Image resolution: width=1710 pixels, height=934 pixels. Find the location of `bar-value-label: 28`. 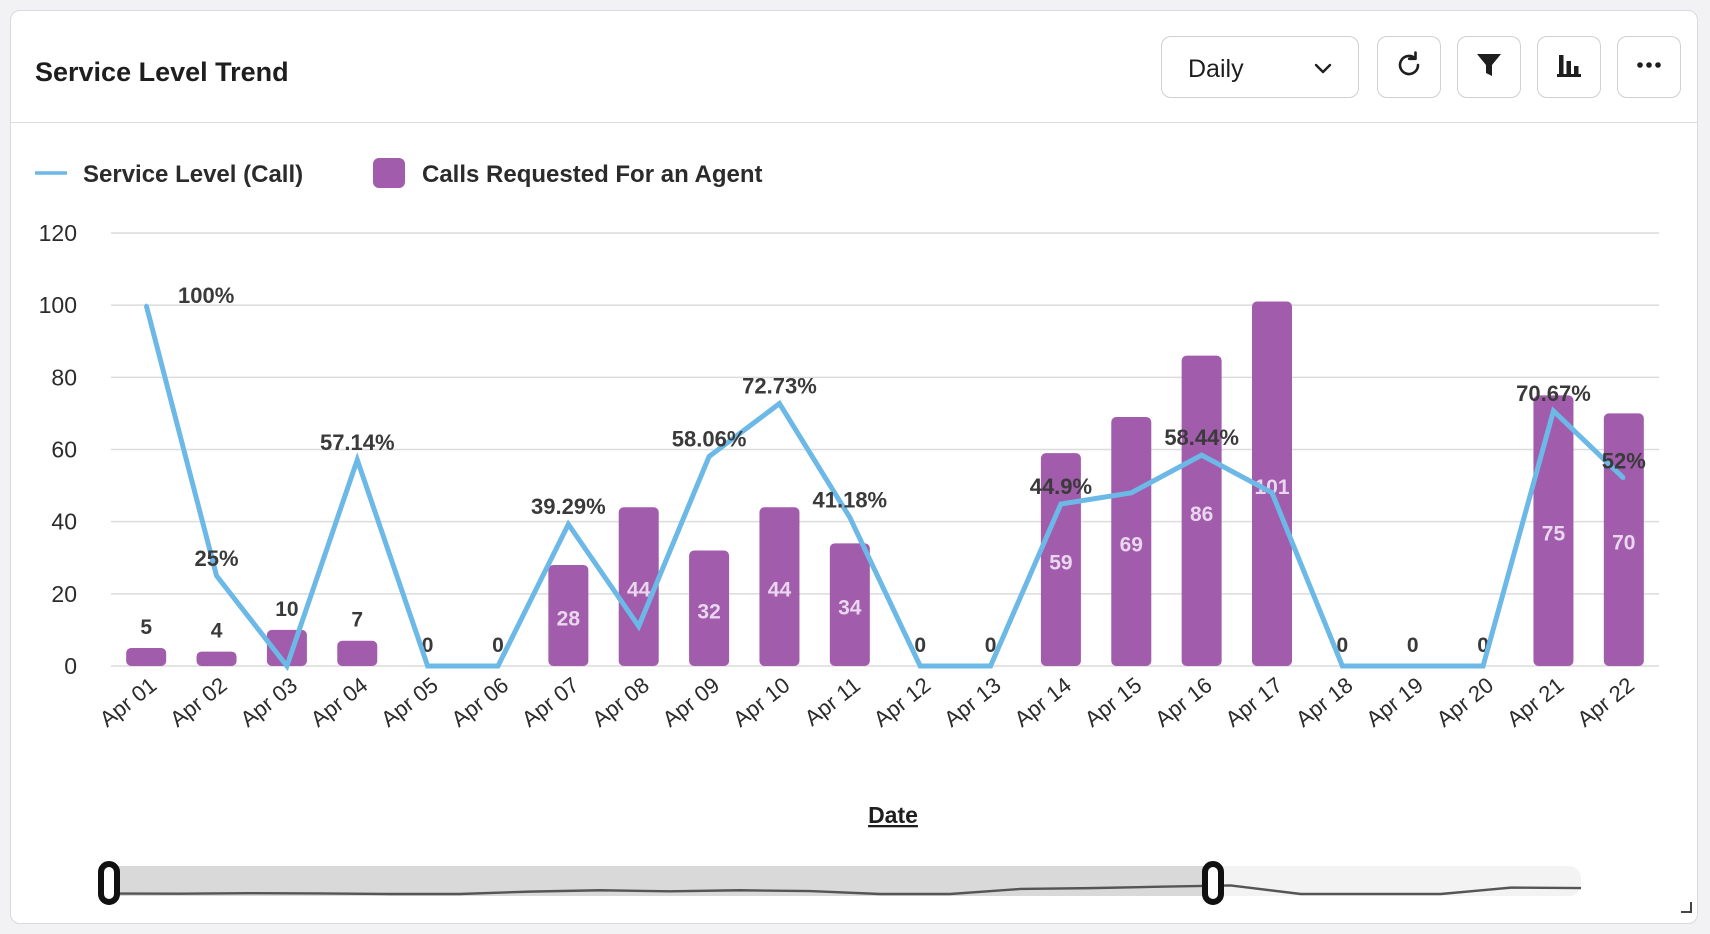

bar-value-label: 28 is located at coordinates (569, 618).